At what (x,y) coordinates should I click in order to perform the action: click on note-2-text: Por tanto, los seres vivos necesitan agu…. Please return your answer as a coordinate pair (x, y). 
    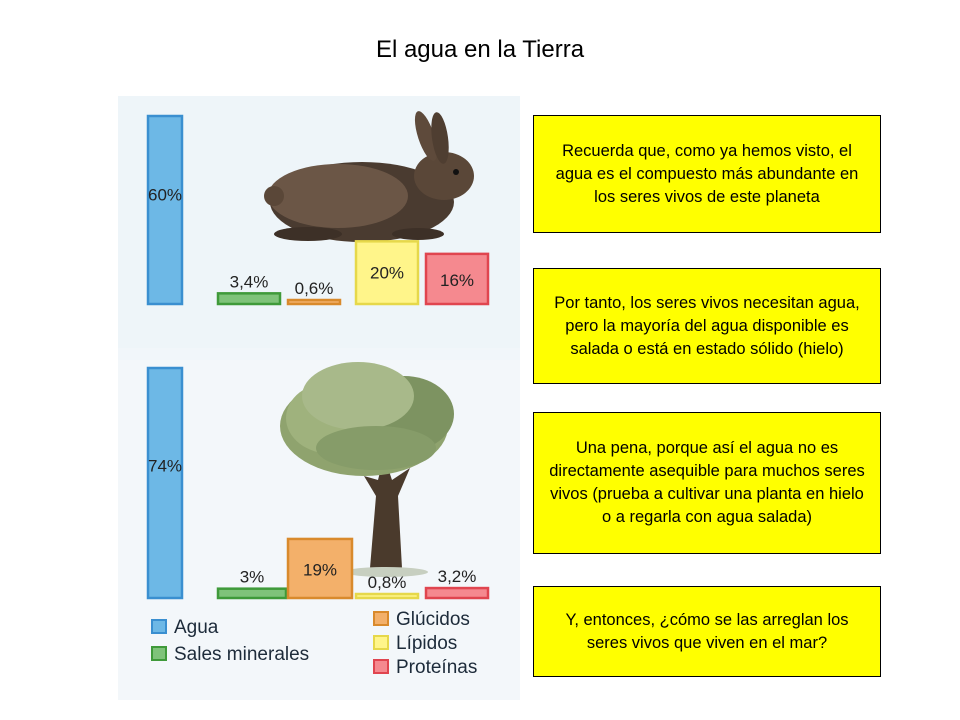
    Looking at the image, I should click on (707, 325).